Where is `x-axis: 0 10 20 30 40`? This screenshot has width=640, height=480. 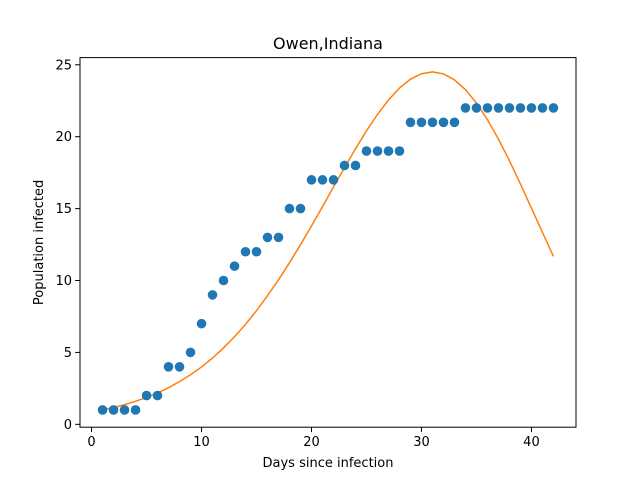
x-axis: 0 10 20 30 40 is located at coordinates (313, 438).